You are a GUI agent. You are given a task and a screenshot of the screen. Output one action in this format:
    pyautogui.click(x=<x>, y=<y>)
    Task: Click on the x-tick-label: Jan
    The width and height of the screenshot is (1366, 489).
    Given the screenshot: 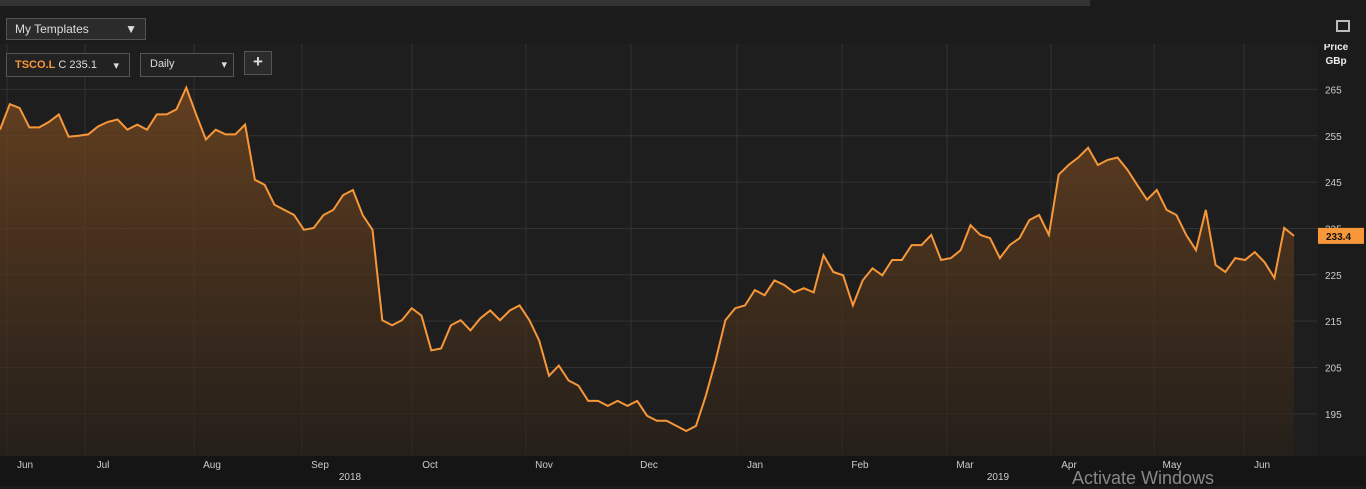 What is the action you would take?
    pyautogui.click(x=755, y=465)
    